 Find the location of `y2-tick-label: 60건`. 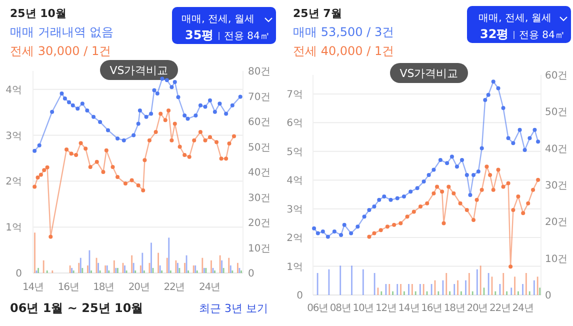

y2-tick-label: 60건 is located at coordinates (259, 122).